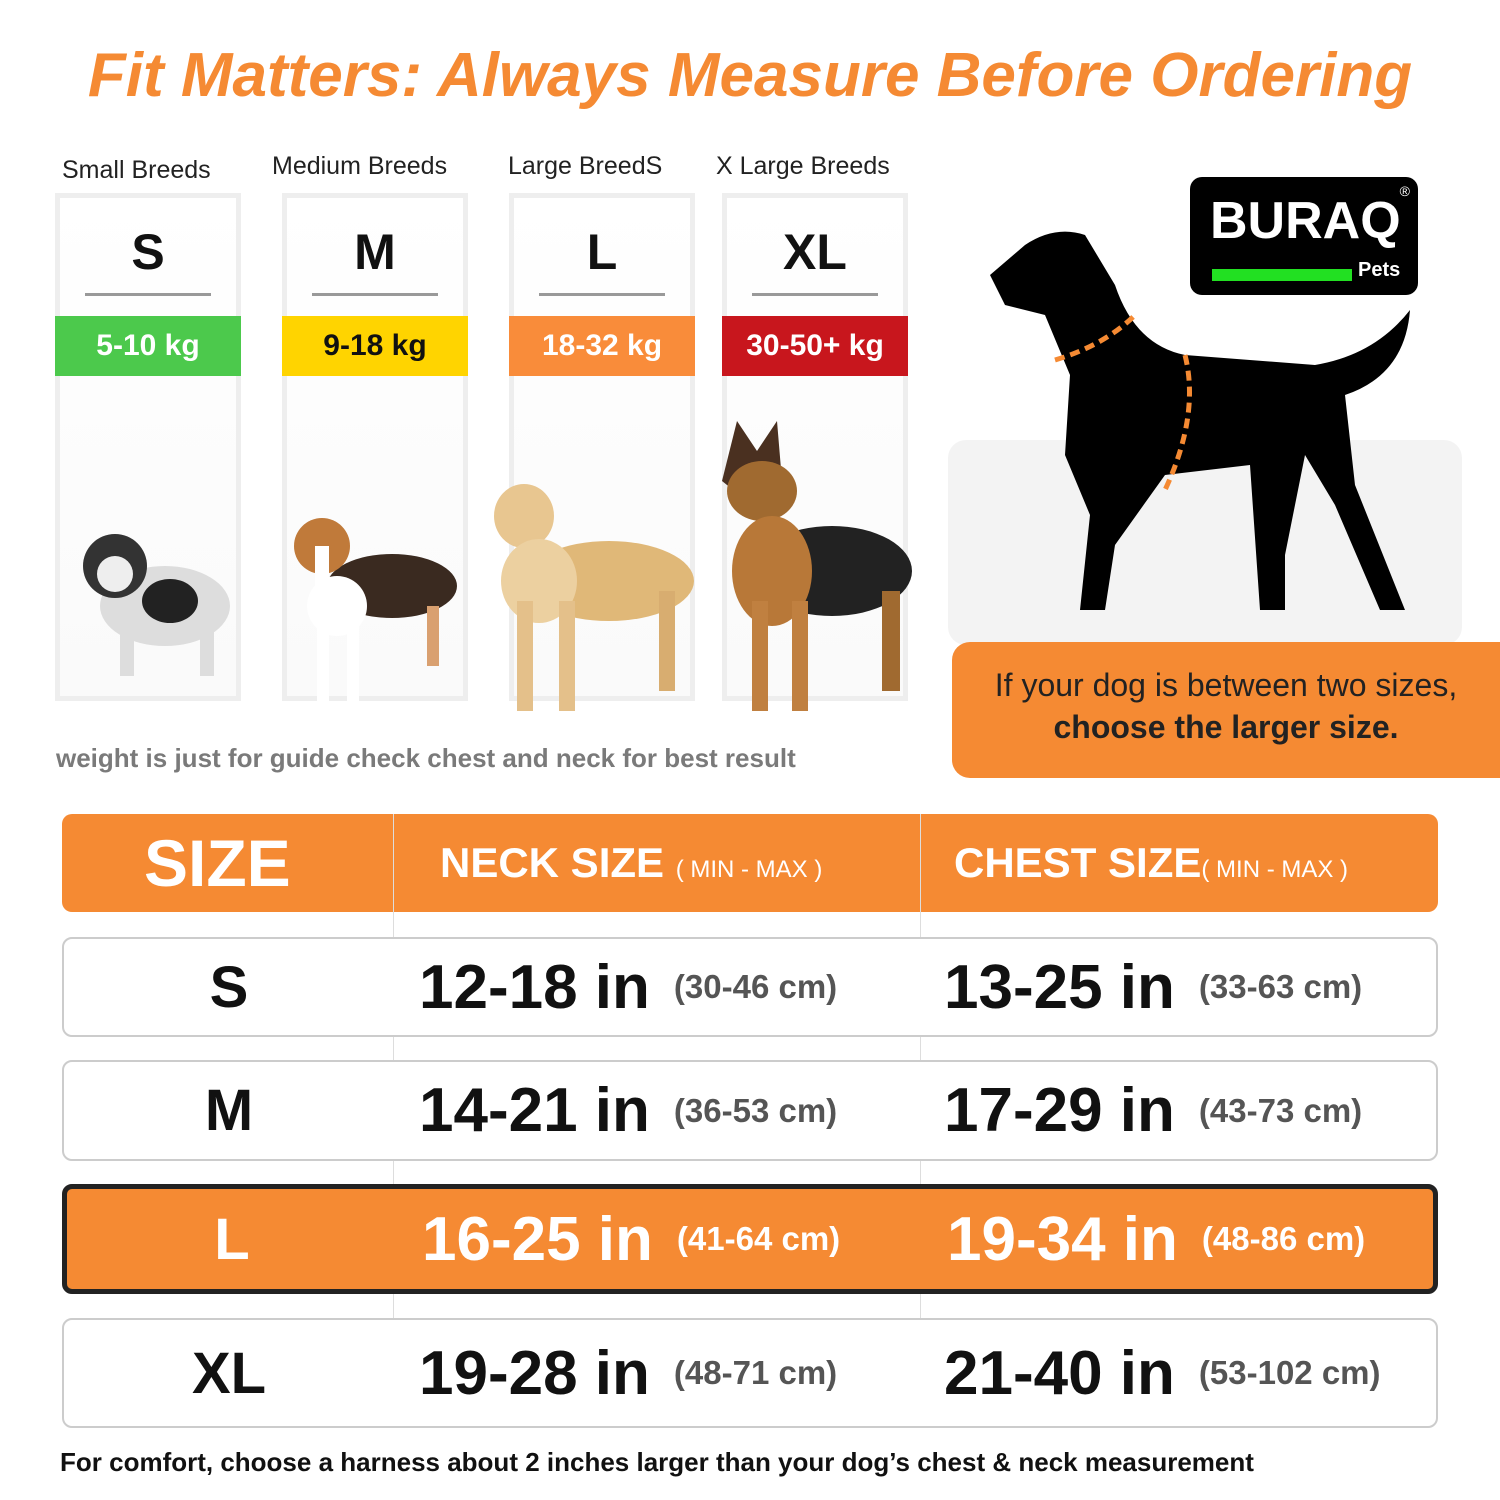 Image resolution: width=1500 pixels, height=1500 pixels. I want to click on size-card-xl: XL 30-50+ kg, so click(817, 452).